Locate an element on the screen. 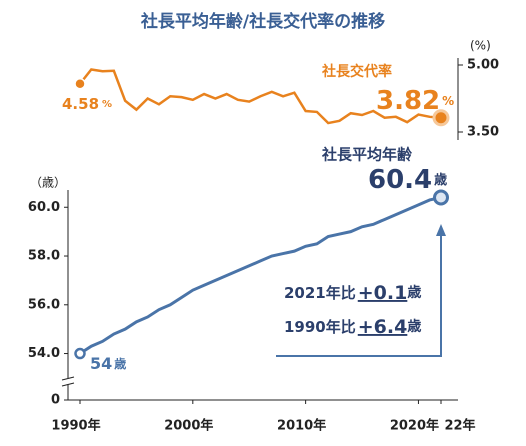 This screenshot has height=446, width=526. value: 4.58 is located at coordinates (80, 104).